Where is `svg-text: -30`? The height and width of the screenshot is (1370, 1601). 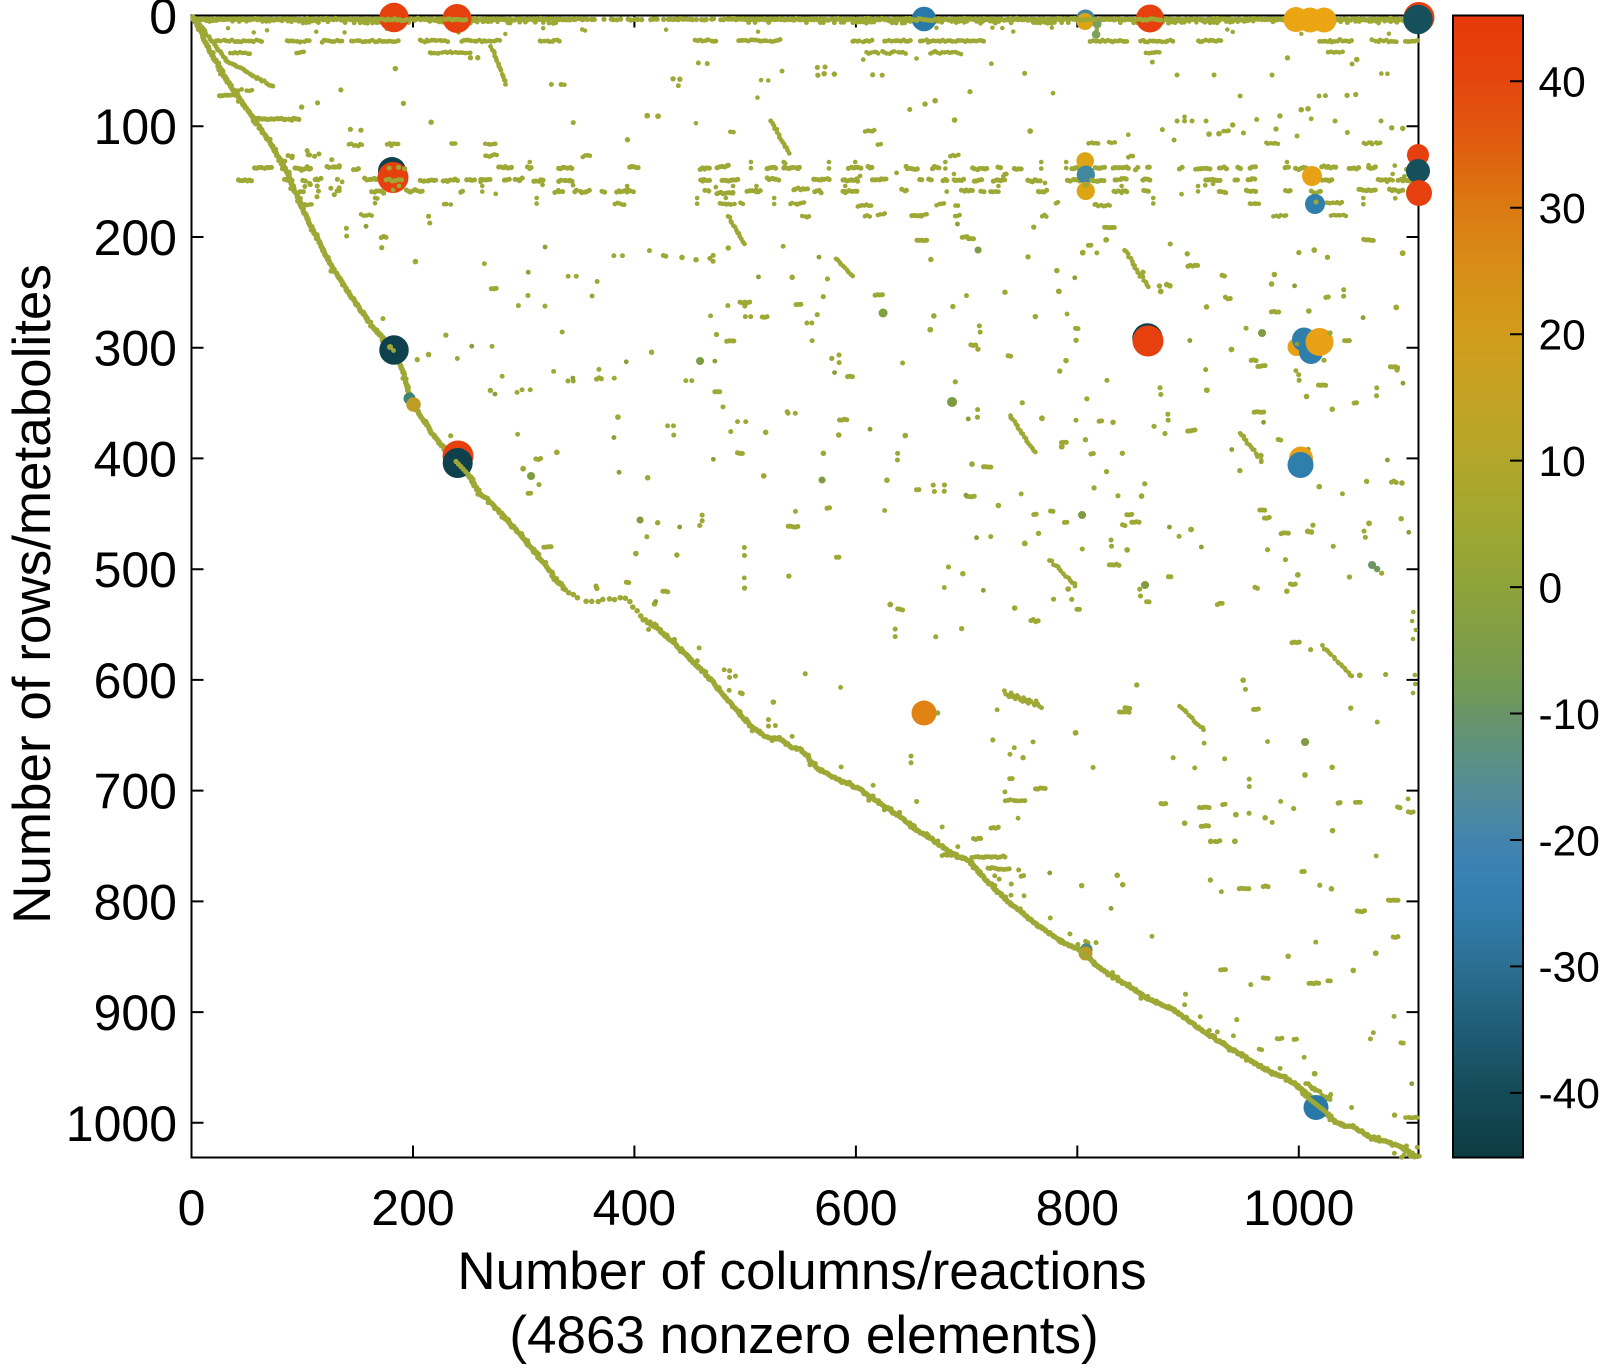
svg-text: -30 is located at coordinates (1569, 968).